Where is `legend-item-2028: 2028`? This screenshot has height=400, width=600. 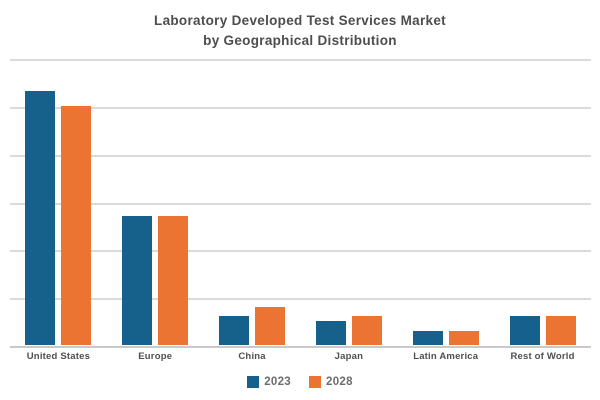 legend-item-2028: 2028 is located at coordinates (331, 382).